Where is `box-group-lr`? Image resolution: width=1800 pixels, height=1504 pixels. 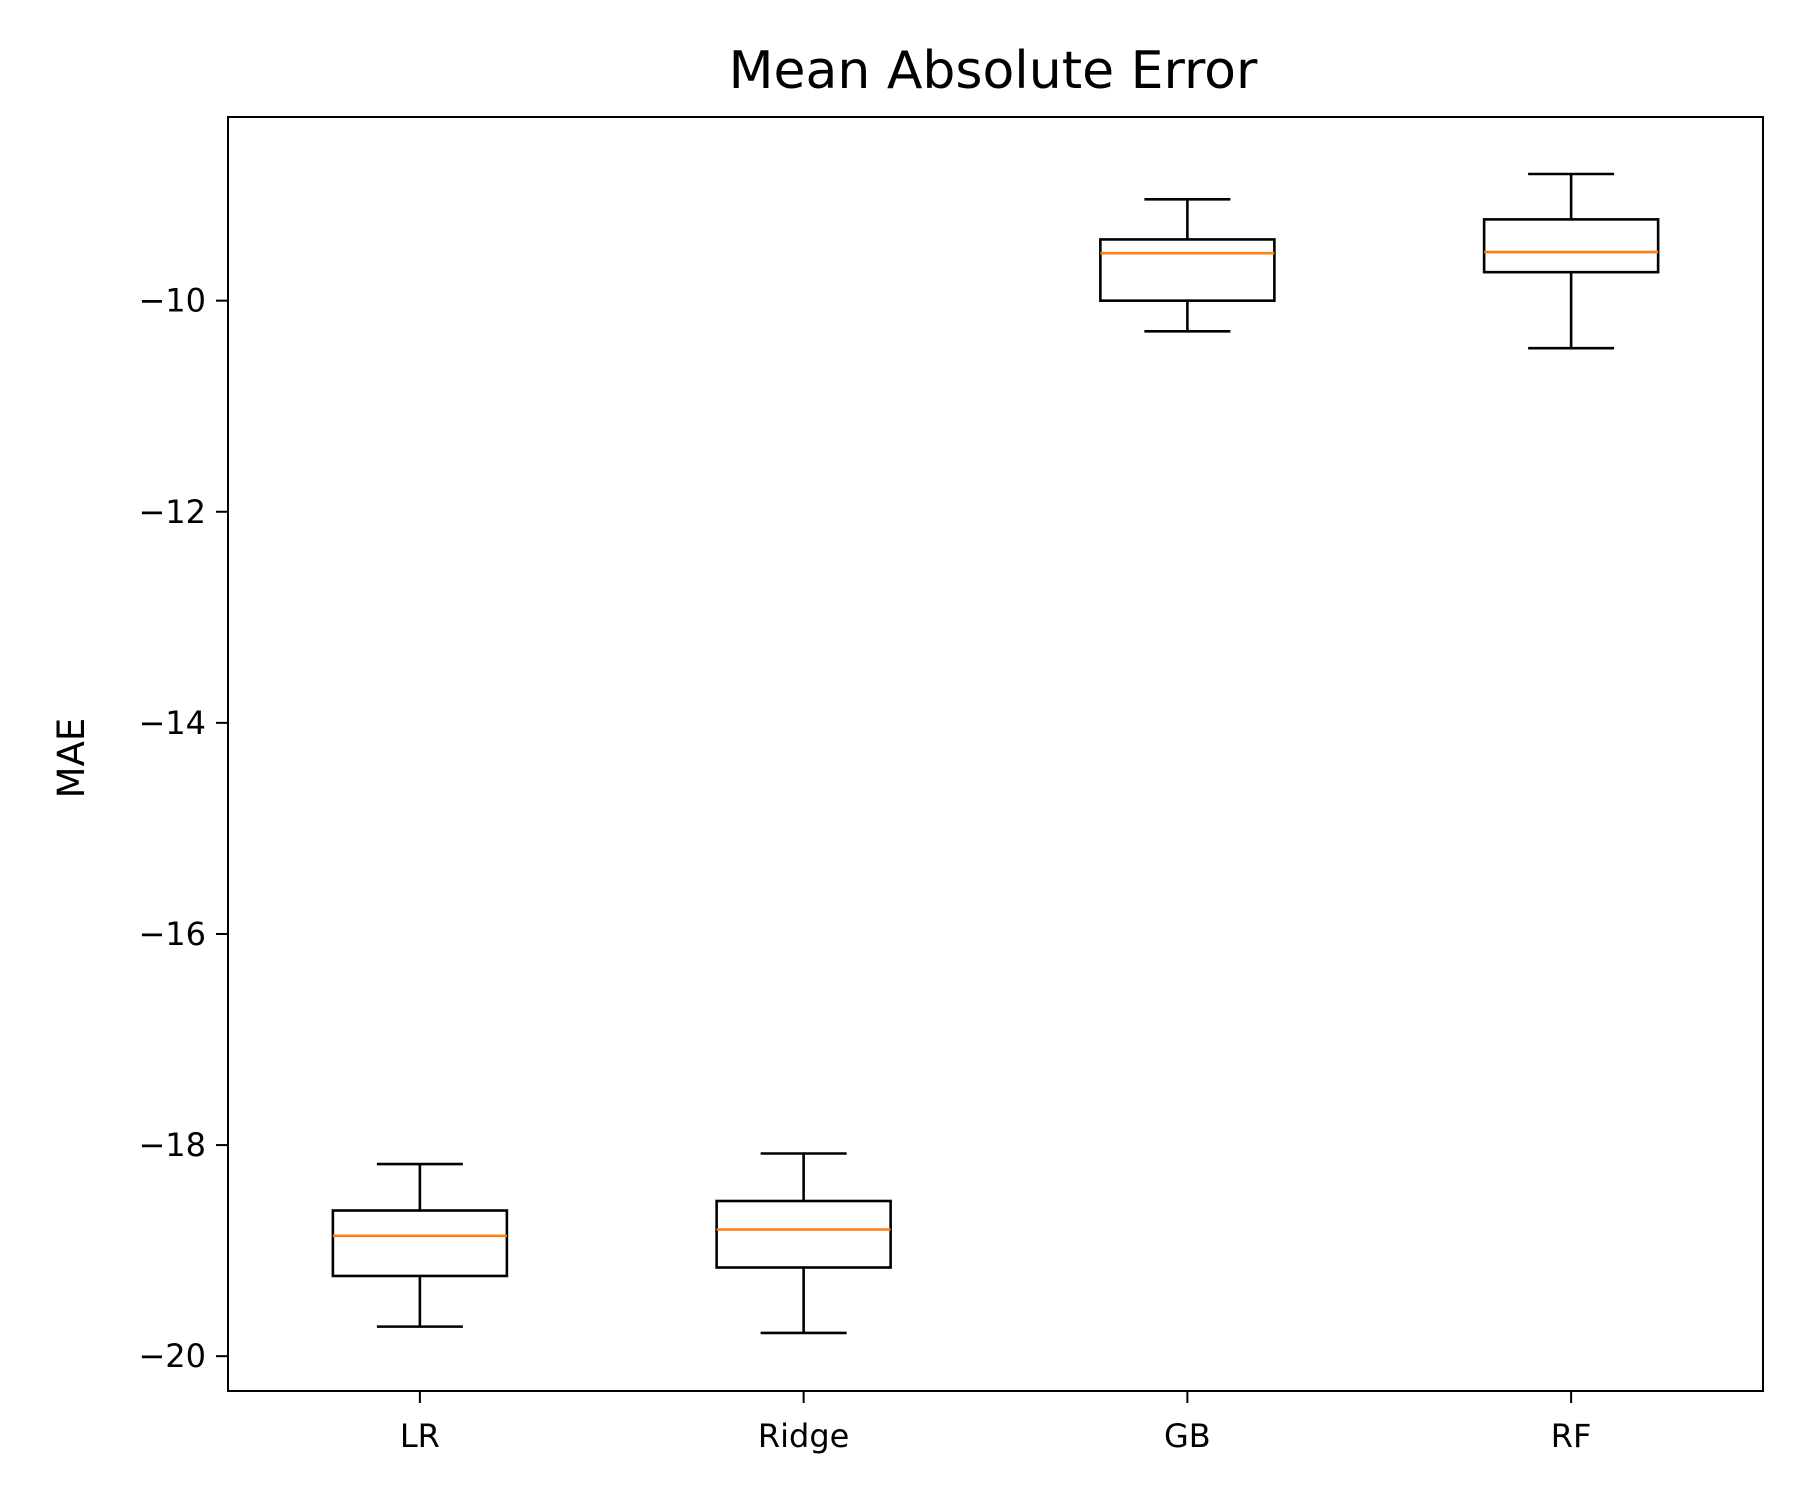
box-group-lr is located at coordinates (420, 1245).